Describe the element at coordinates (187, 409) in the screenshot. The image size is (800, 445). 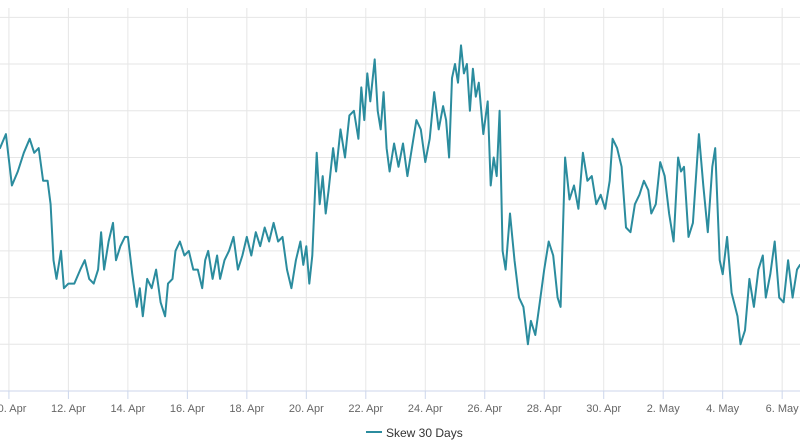
I see `x-tick-label: 16. Apr` at that location.